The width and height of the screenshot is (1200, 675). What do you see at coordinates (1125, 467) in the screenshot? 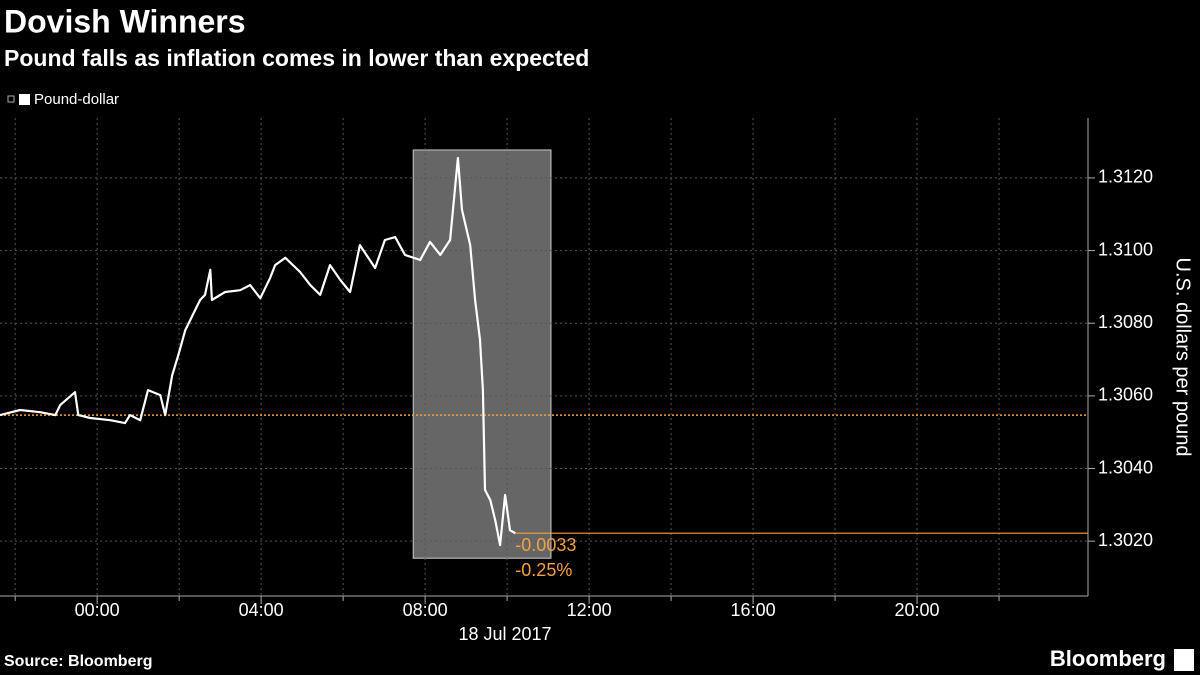
I see `y-tick-label: 1.3040` at bounding box center [1125, 467].